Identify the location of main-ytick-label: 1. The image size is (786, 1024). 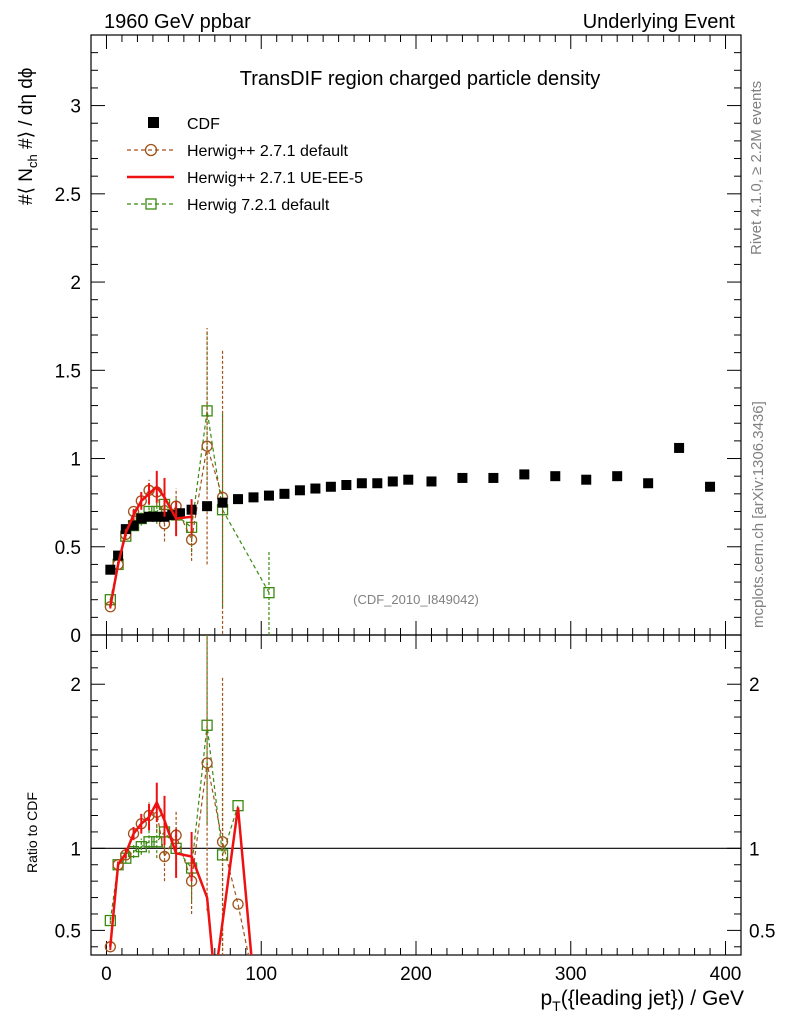
(75, 460).